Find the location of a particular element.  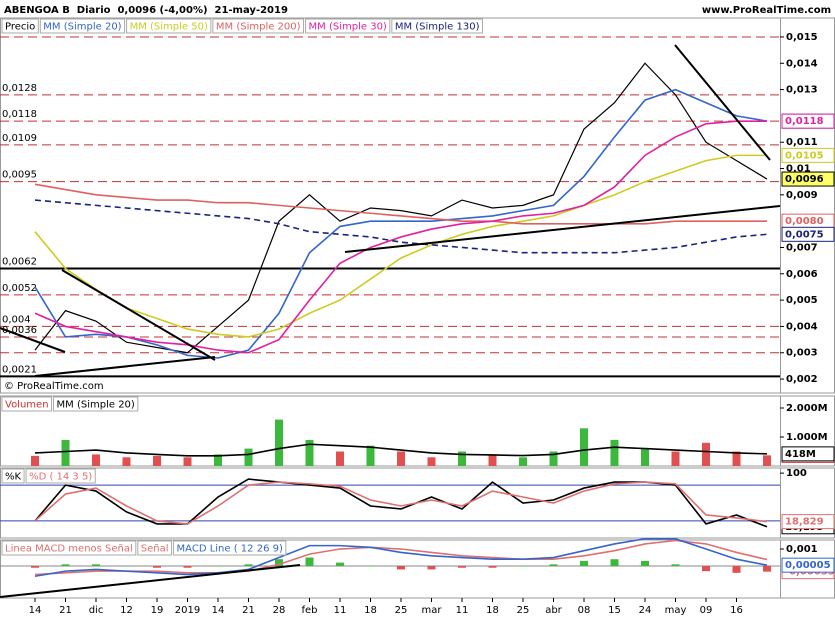

x-tick-label: 11 is located at coordinates (340, 610).